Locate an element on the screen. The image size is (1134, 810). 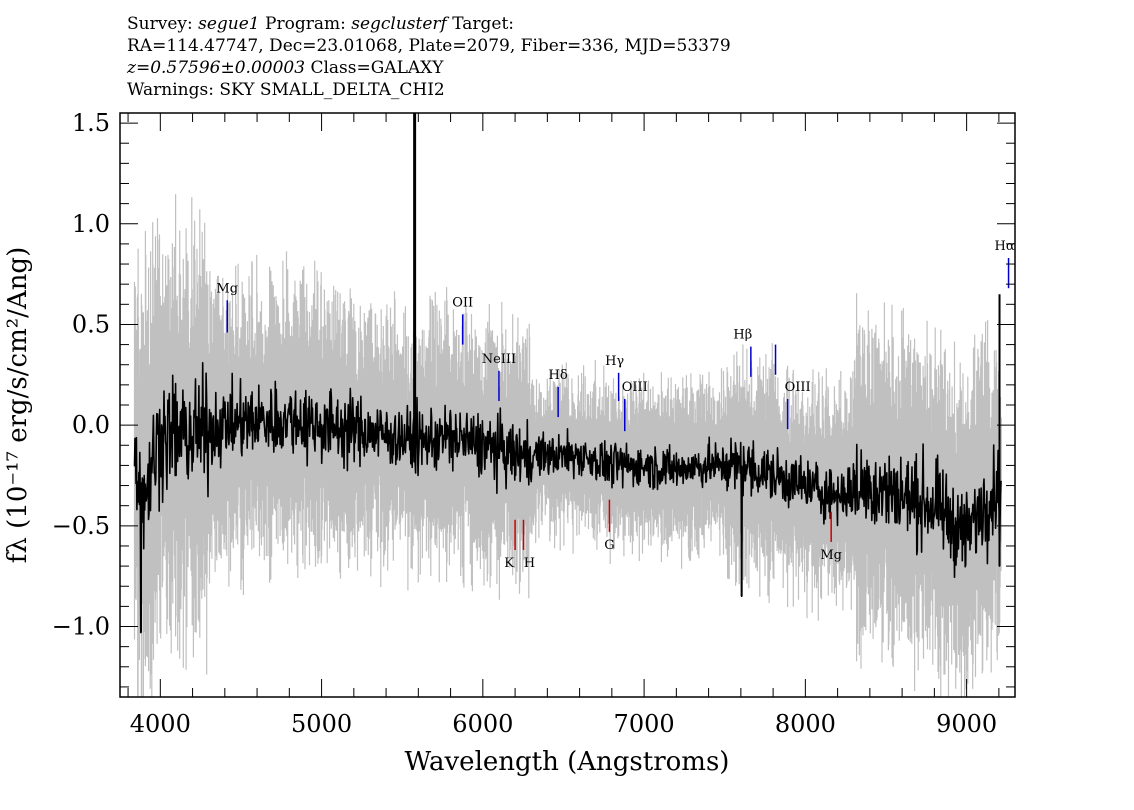
y-tick-label: −0.5 is located at coordinates (81, 526).